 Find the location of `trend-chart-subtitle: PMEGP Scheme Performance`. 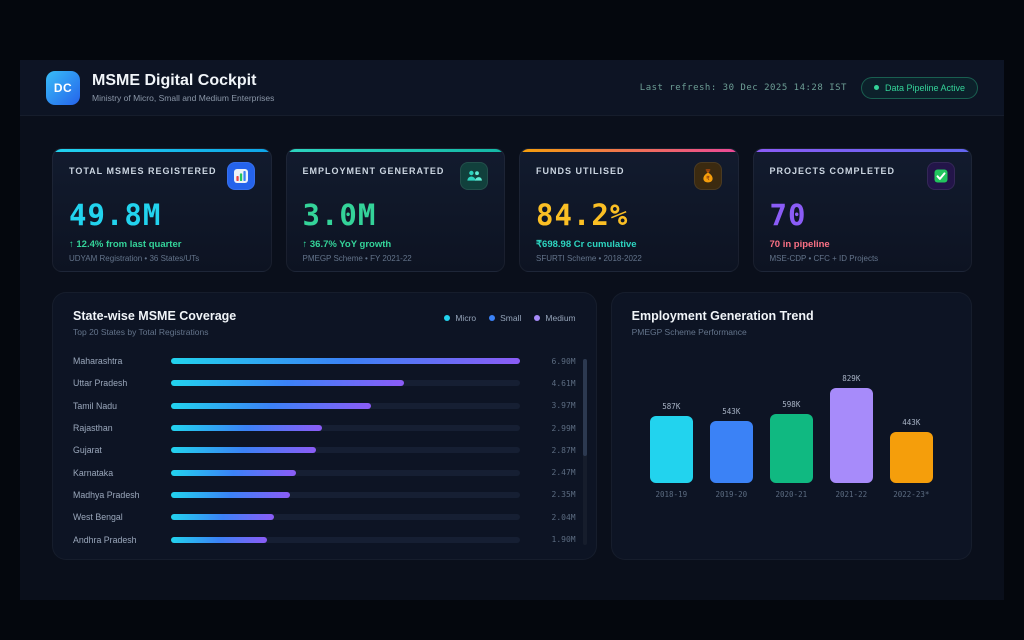

trend-chart-subtitle: PMEGP Scheme Performance is located at coordinates (689, 332).